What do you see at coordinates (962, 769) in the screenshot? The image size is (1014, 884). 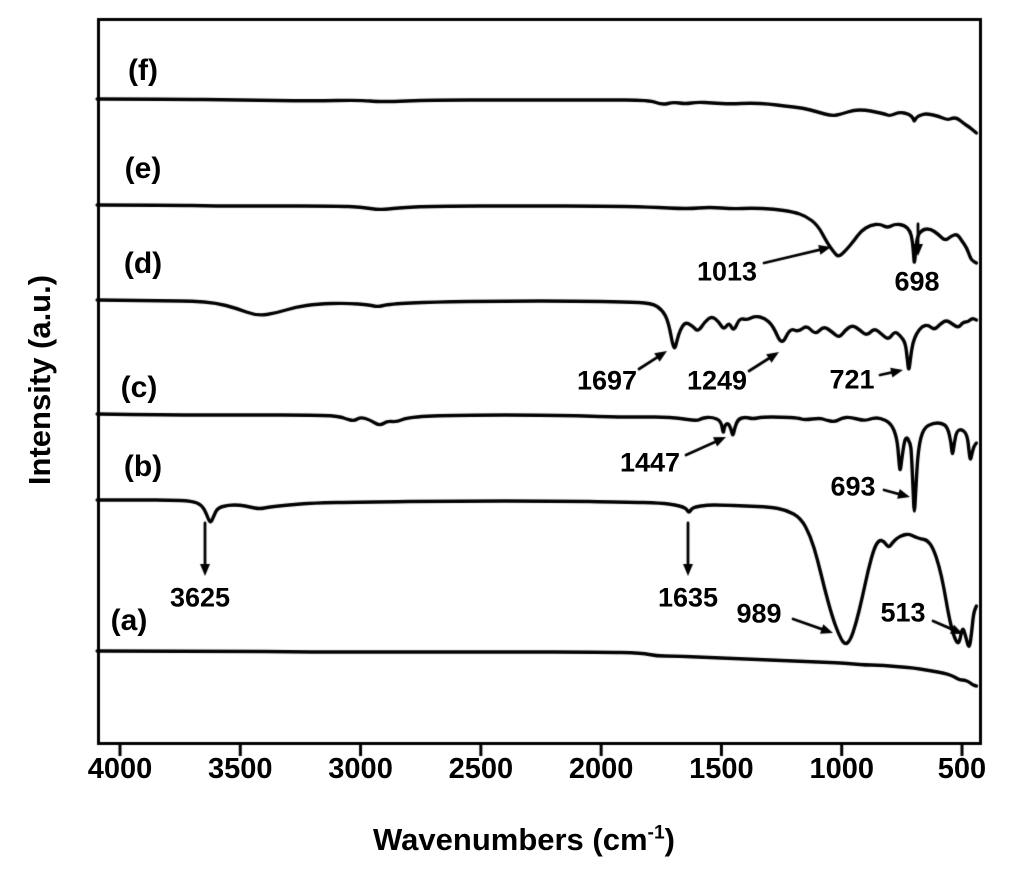 I see `x-tick-label-500: 500` at bounding box center [962, 769].